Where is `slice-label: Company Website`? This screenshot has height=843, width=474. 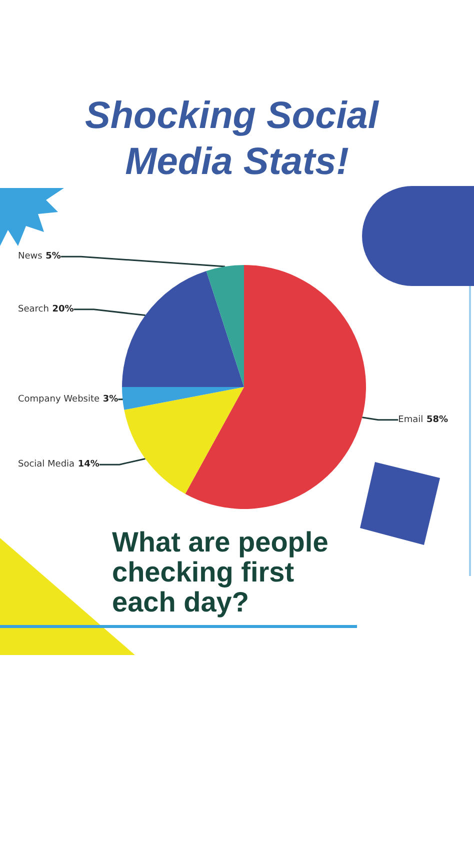 slice-label: Company Website is located at coordinates (59, 399).